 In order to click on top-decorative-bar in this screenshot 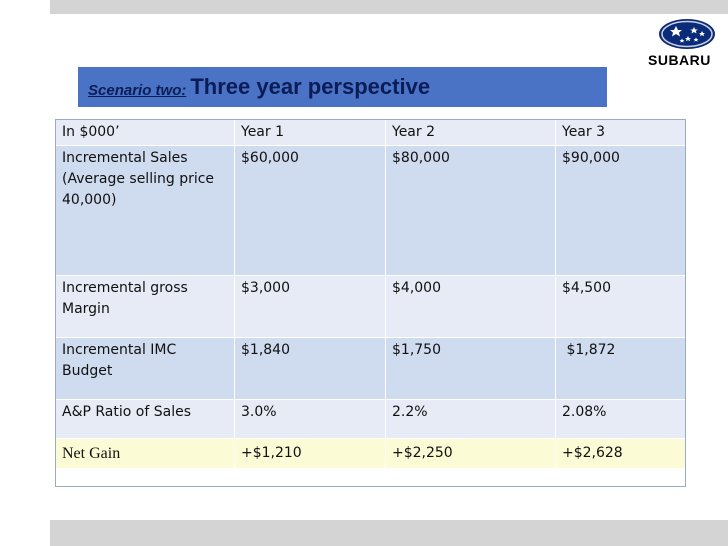, I will do `click(389, 7)`.